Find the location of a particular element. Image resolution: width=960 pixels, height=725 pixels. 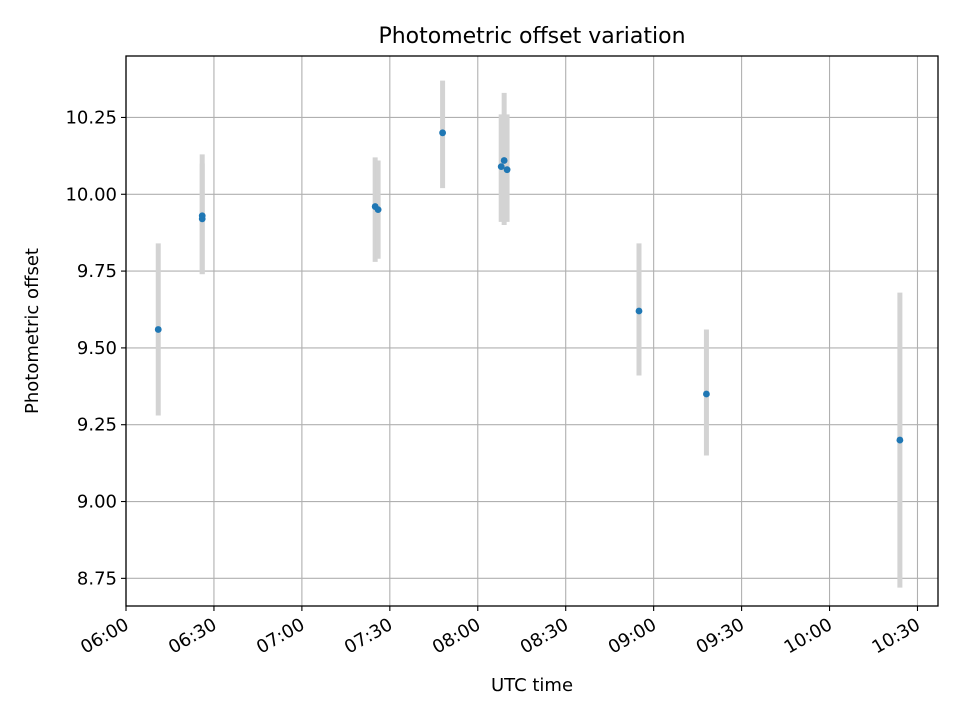

y-tick-label: 9.50 is located at coordinates (97, 348).